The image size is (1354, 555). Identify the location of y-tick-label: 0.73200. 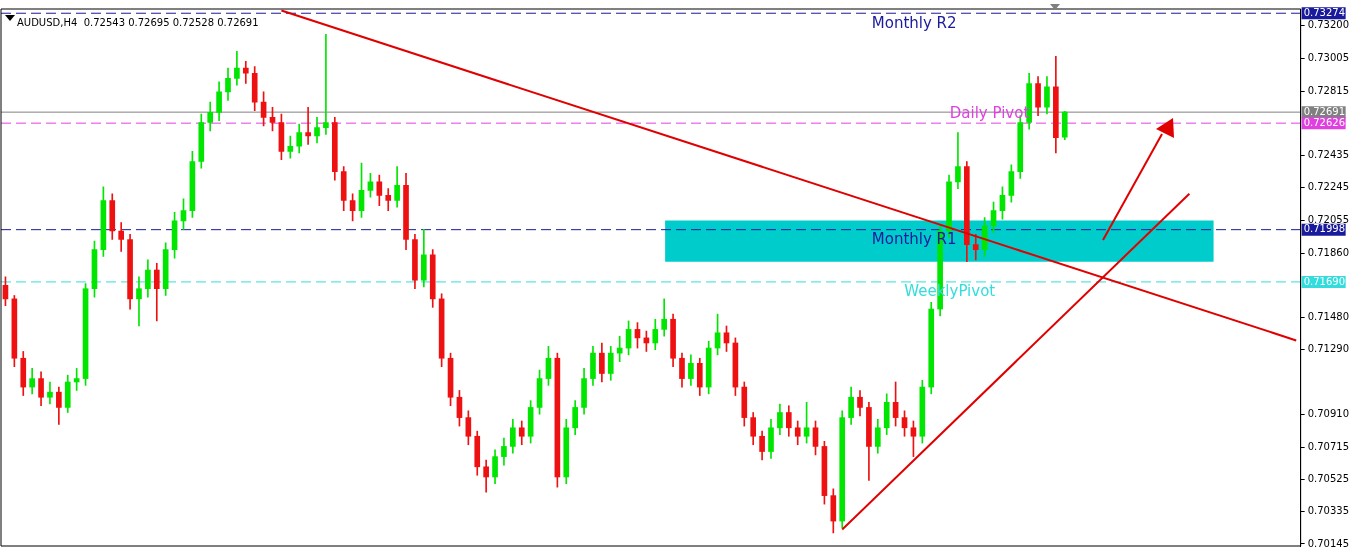
(1328, 25).